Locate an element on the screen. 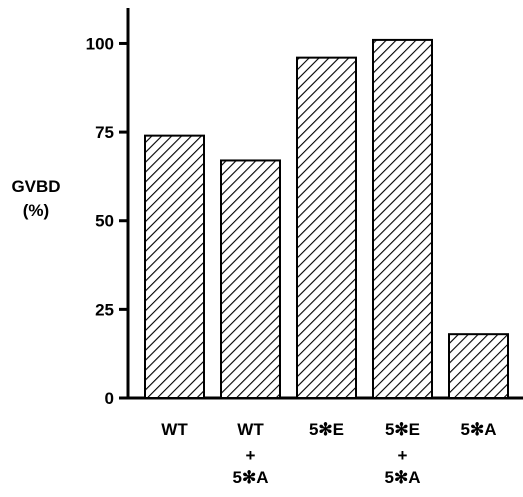 This screenshot has height=497, width=523. y-axis-label-line2: (%) is located at coordinates (36, 210).